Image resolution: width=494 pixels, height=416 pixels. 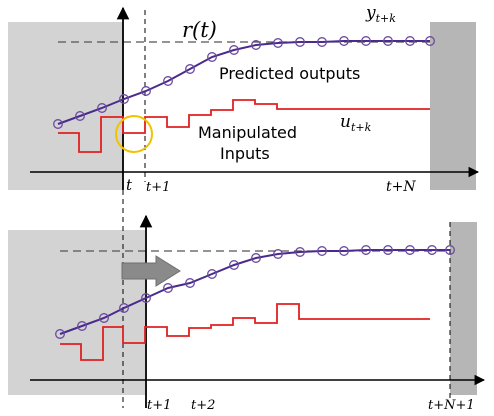 What do you see at coordinates (158, 187) in the screenshot?
I see `top-tick-t-plus-1: t+1` at bounding box center [158, 187].